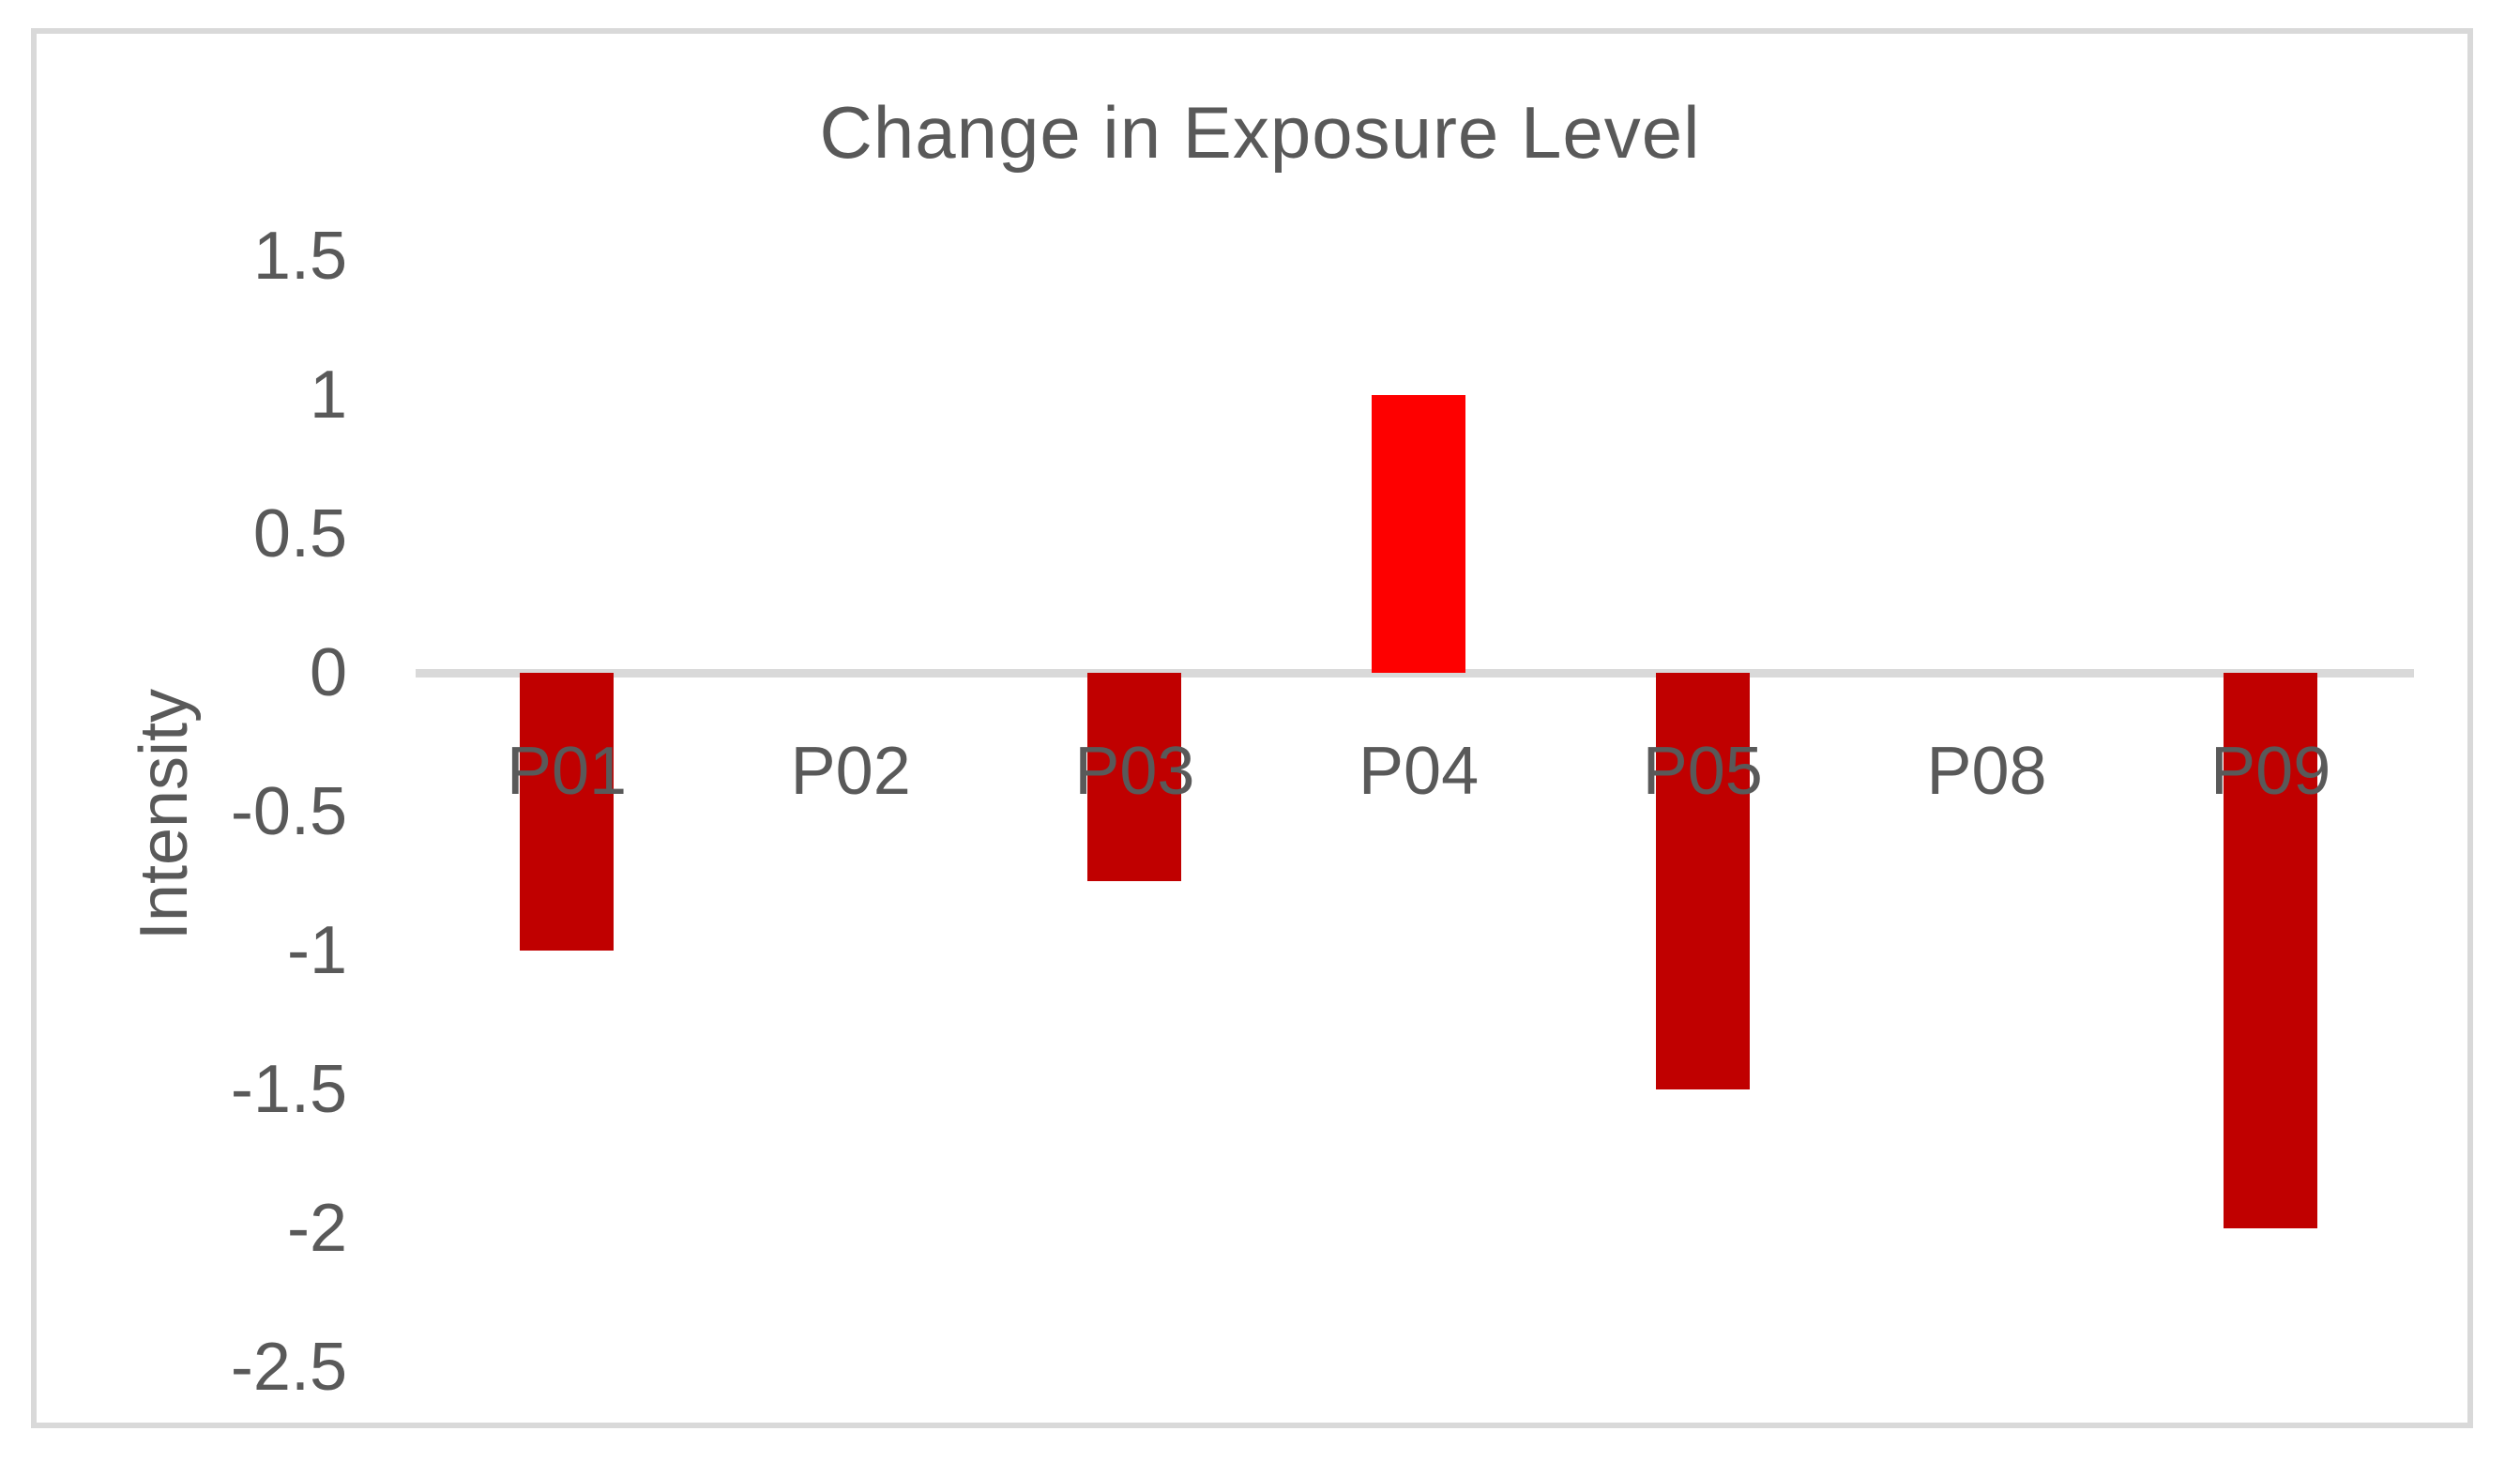  I want to click on bar-p05, so click(1702, 881).